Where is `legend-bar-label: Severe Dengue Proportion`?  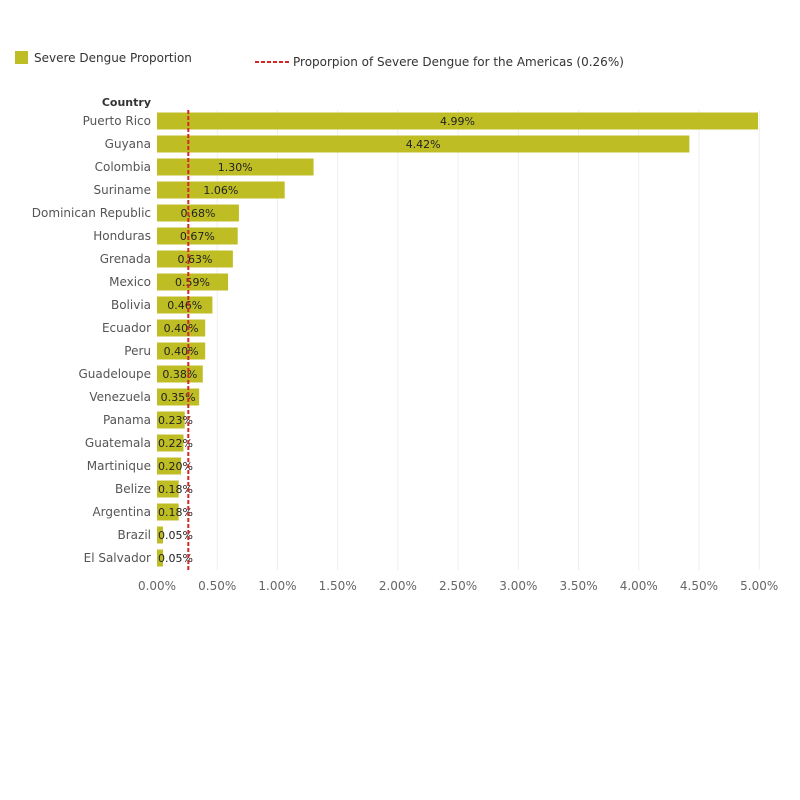
legend-bar-label: Severe Dengue Proportion is located at coordinates (113, 58).